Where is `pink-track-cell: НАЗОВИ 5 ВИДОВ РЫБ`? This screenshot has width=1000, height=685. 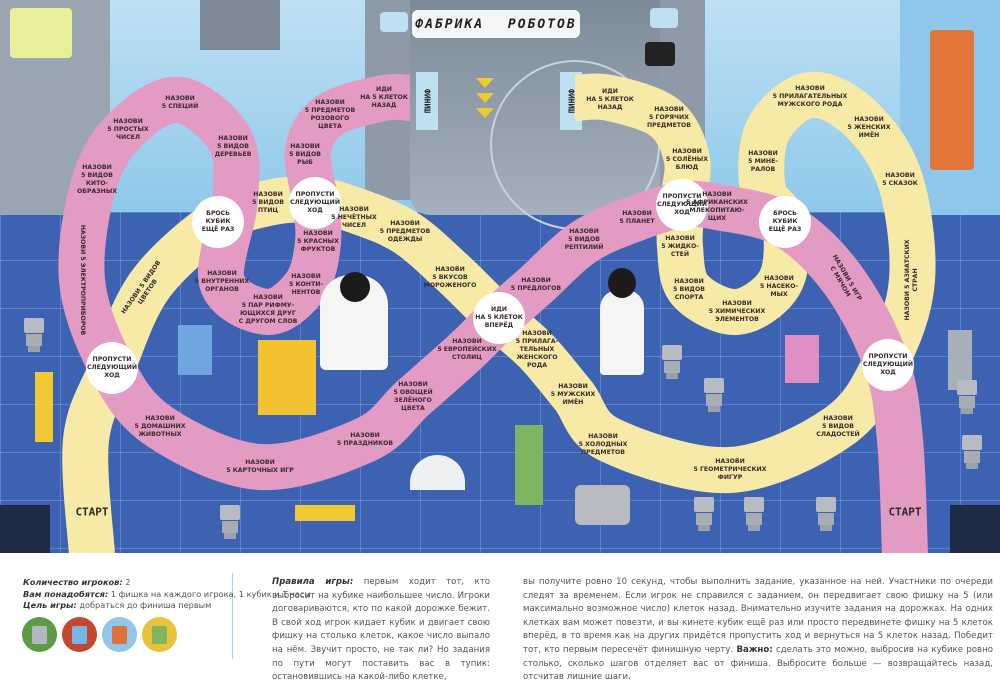
pink-track-cell: НАЗОВИ 5 ВИДОВ РЫБ is located at coordinates (305, 154).